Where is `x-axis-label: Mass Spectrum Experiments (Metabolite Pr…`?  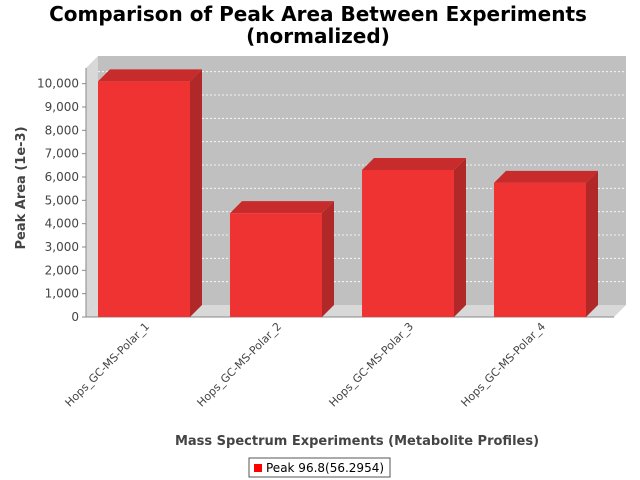
x-axis-label: Mass Spectrum Experiments (Metabolite Pr… is located at coordinates (357, 441).